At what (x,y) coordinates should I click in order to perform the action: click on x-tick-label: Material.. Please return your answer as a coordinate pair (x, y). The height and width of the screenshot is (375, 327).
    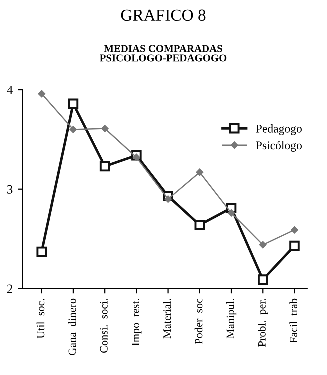
    Looking at the image, I should click on (167, 319).